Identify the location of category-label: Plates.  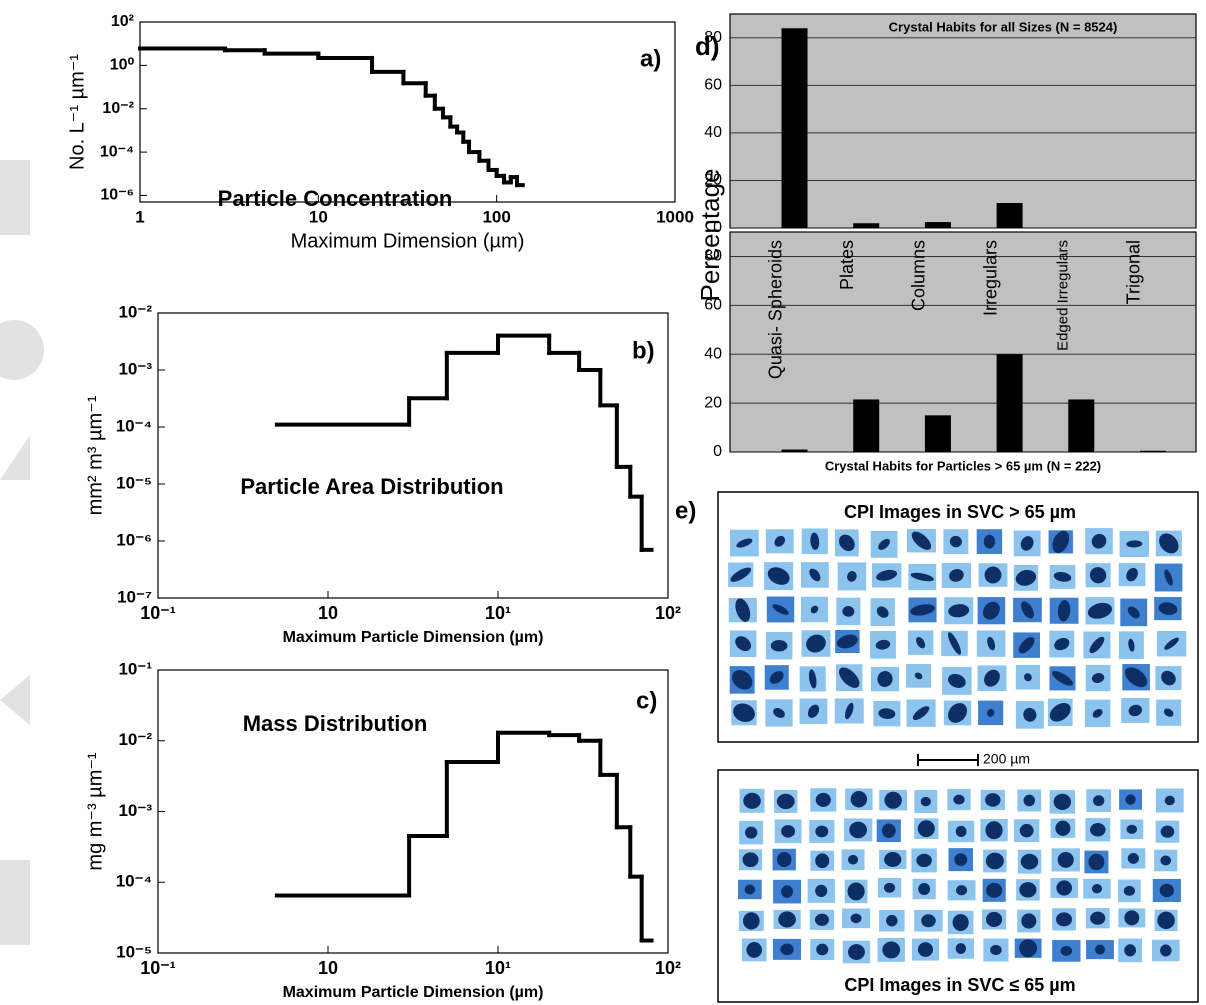
(847, 265).